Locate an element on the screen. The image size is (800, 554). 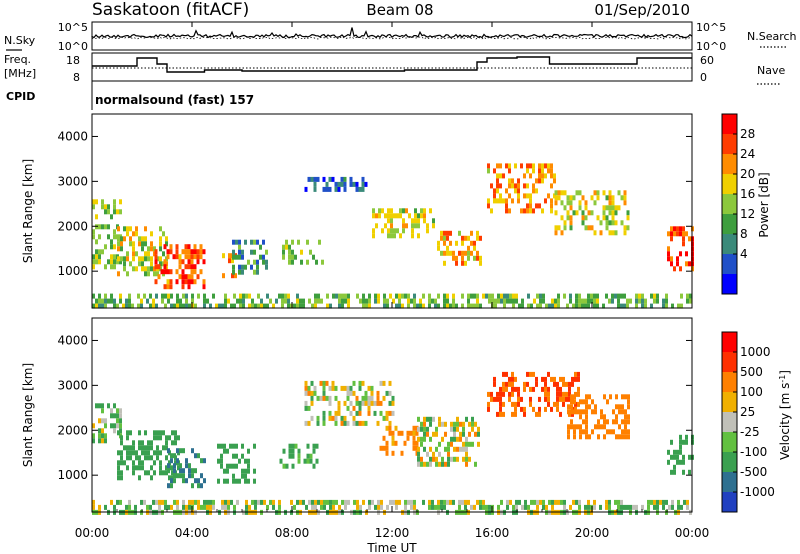
colorbar-segment is located at coordinates (729, 164).